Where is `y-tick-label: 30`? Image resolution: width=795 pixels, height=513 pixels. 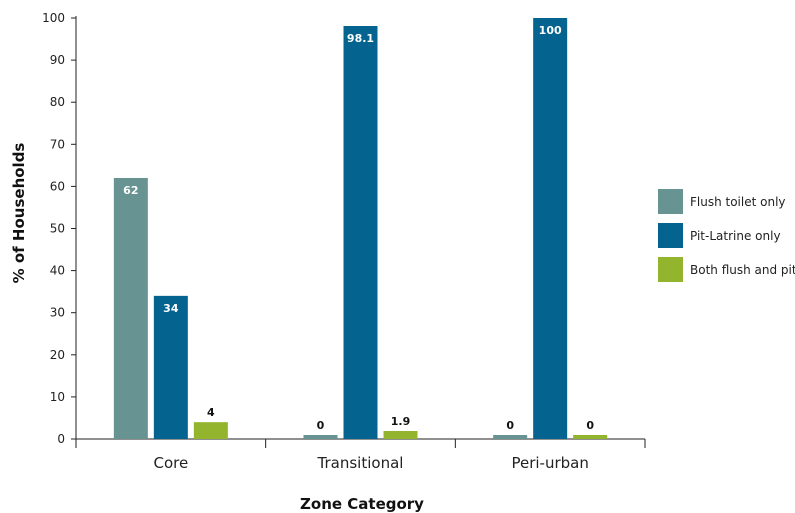
y-tick-label: 30 is located at coordinates (57, 313).